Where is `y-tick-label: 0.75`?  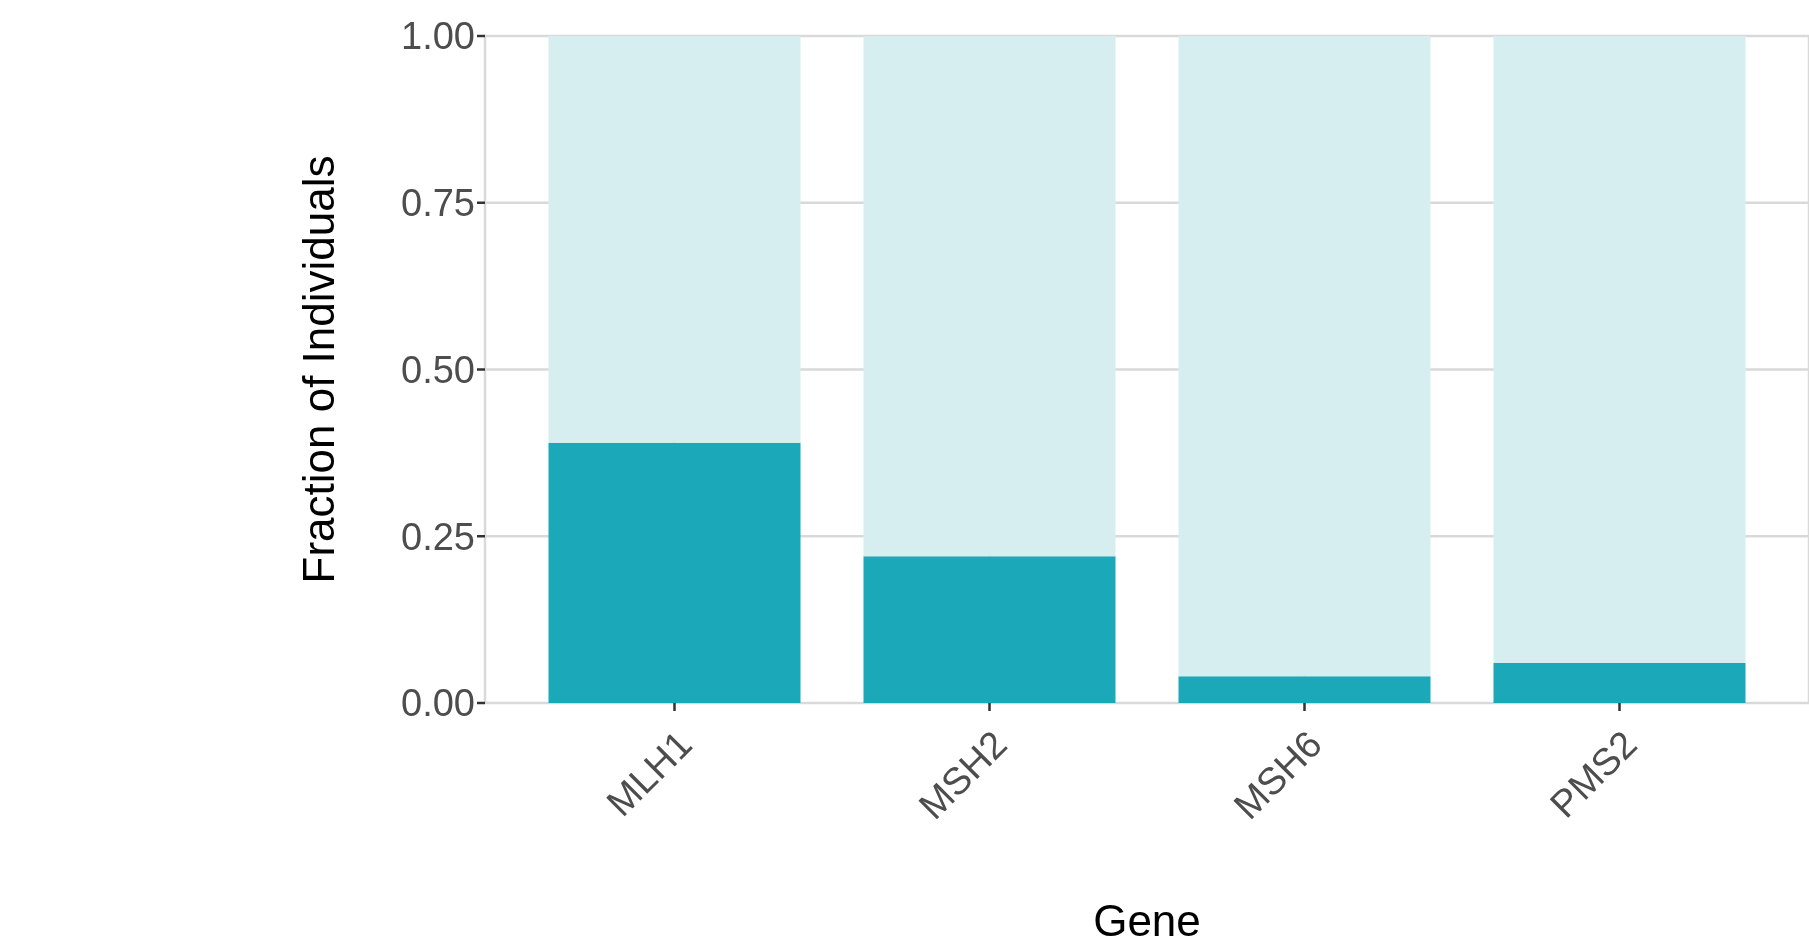
y-tick-label: 0.75 is located at coordinates (438, 203).